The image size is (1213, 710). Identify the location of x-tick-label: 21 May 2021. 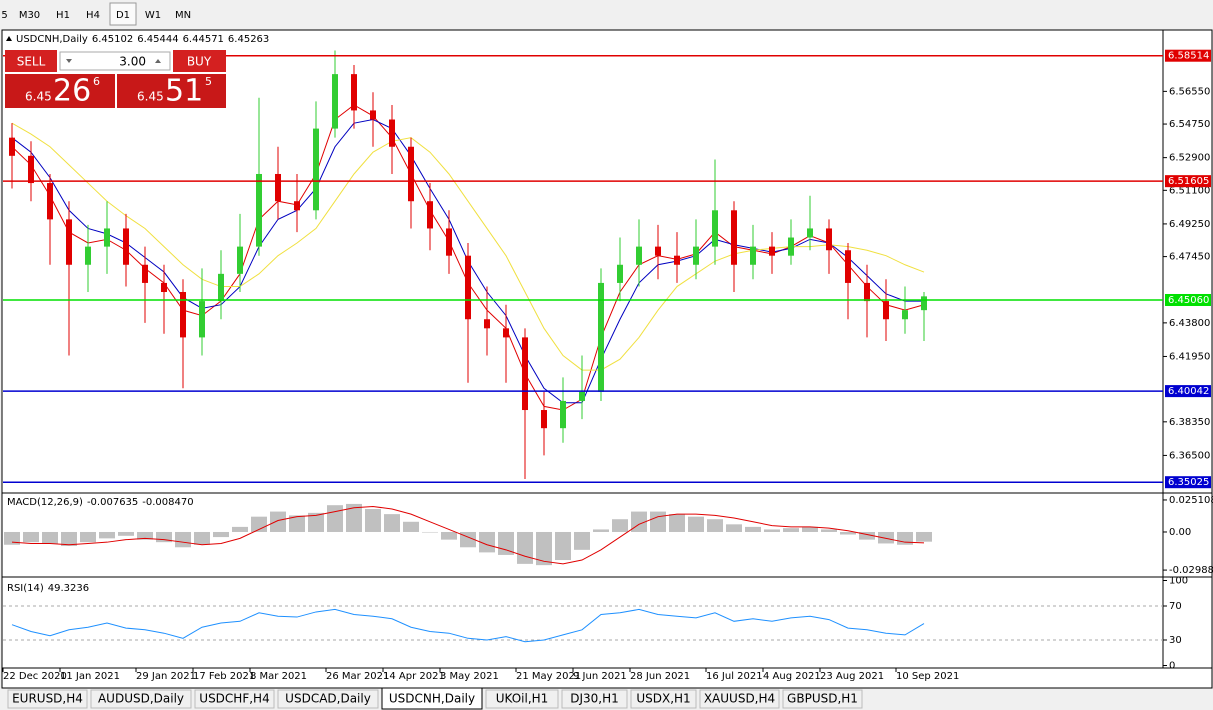
(548, 676).